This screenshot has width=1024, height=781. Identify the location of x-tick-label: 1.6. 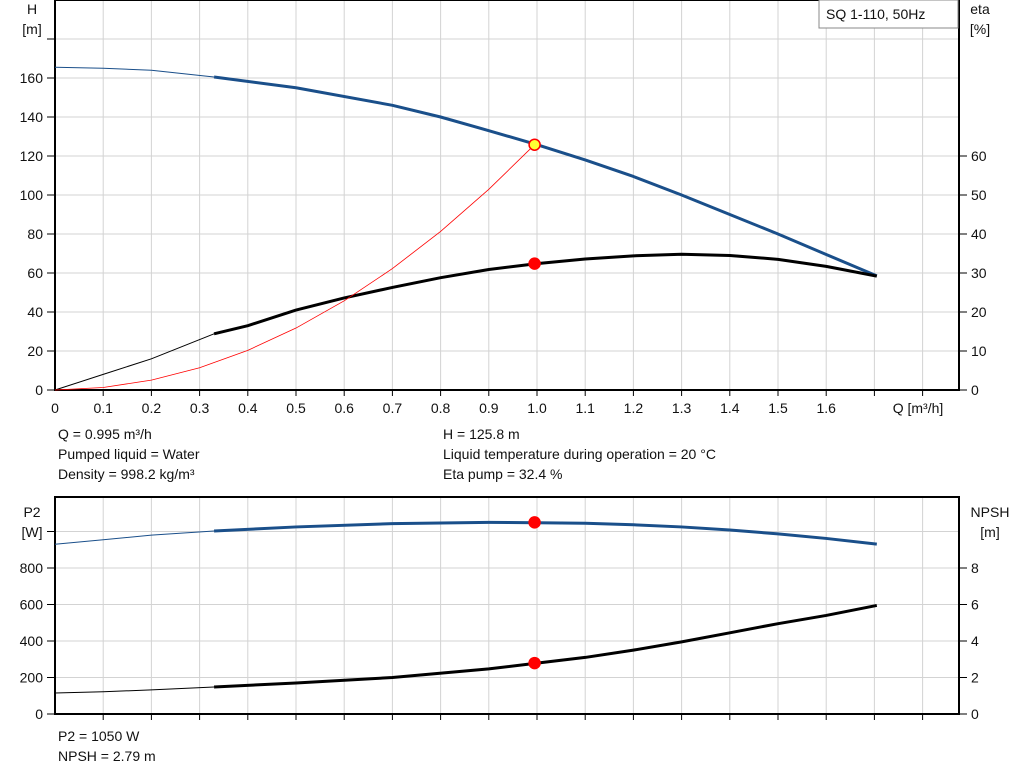
(826, 408).